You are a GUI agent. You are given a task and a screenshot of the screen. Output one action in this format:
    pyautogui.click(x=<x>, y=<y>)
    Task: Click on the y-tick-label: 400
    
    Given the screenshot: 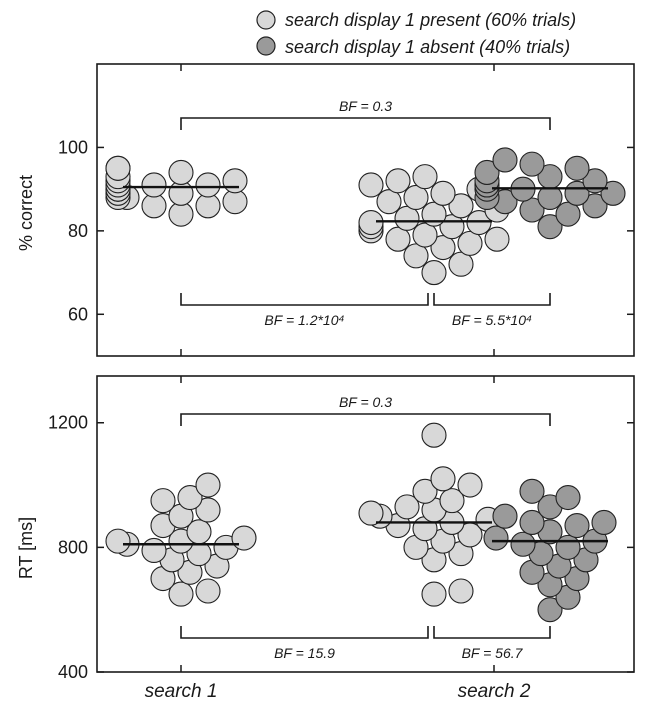 What is the action you would take?
    pyautogui.click(x=73, y=672)
    